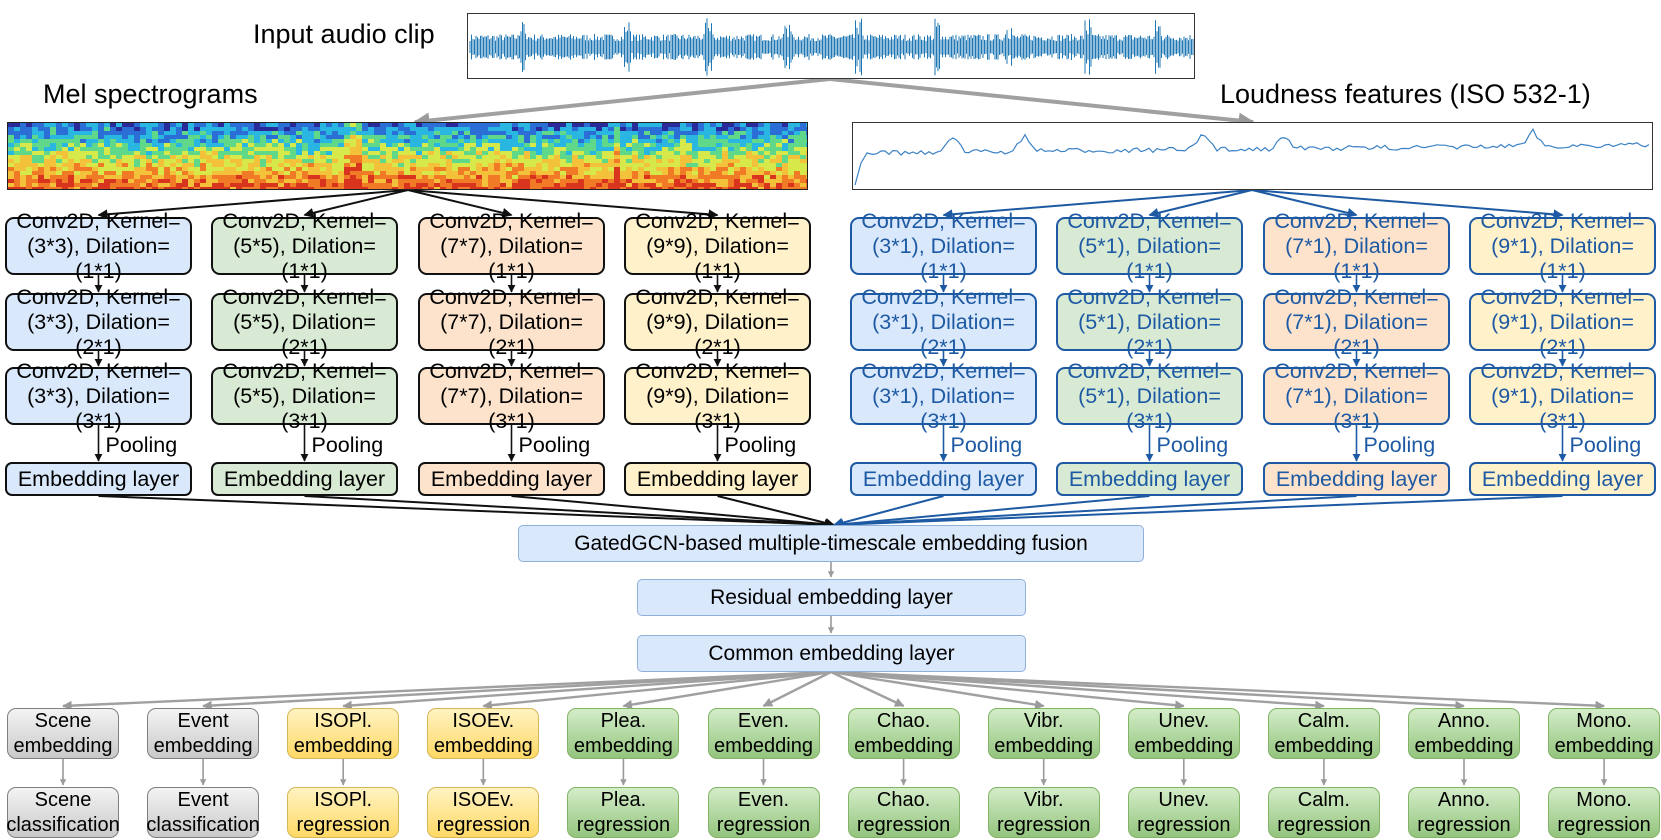 The image size is (1661, 840). I want to click on loudness-conv-1-3: Conv2D, Kernel= (3*1), Dilation=(3*1), so click(943, 396).